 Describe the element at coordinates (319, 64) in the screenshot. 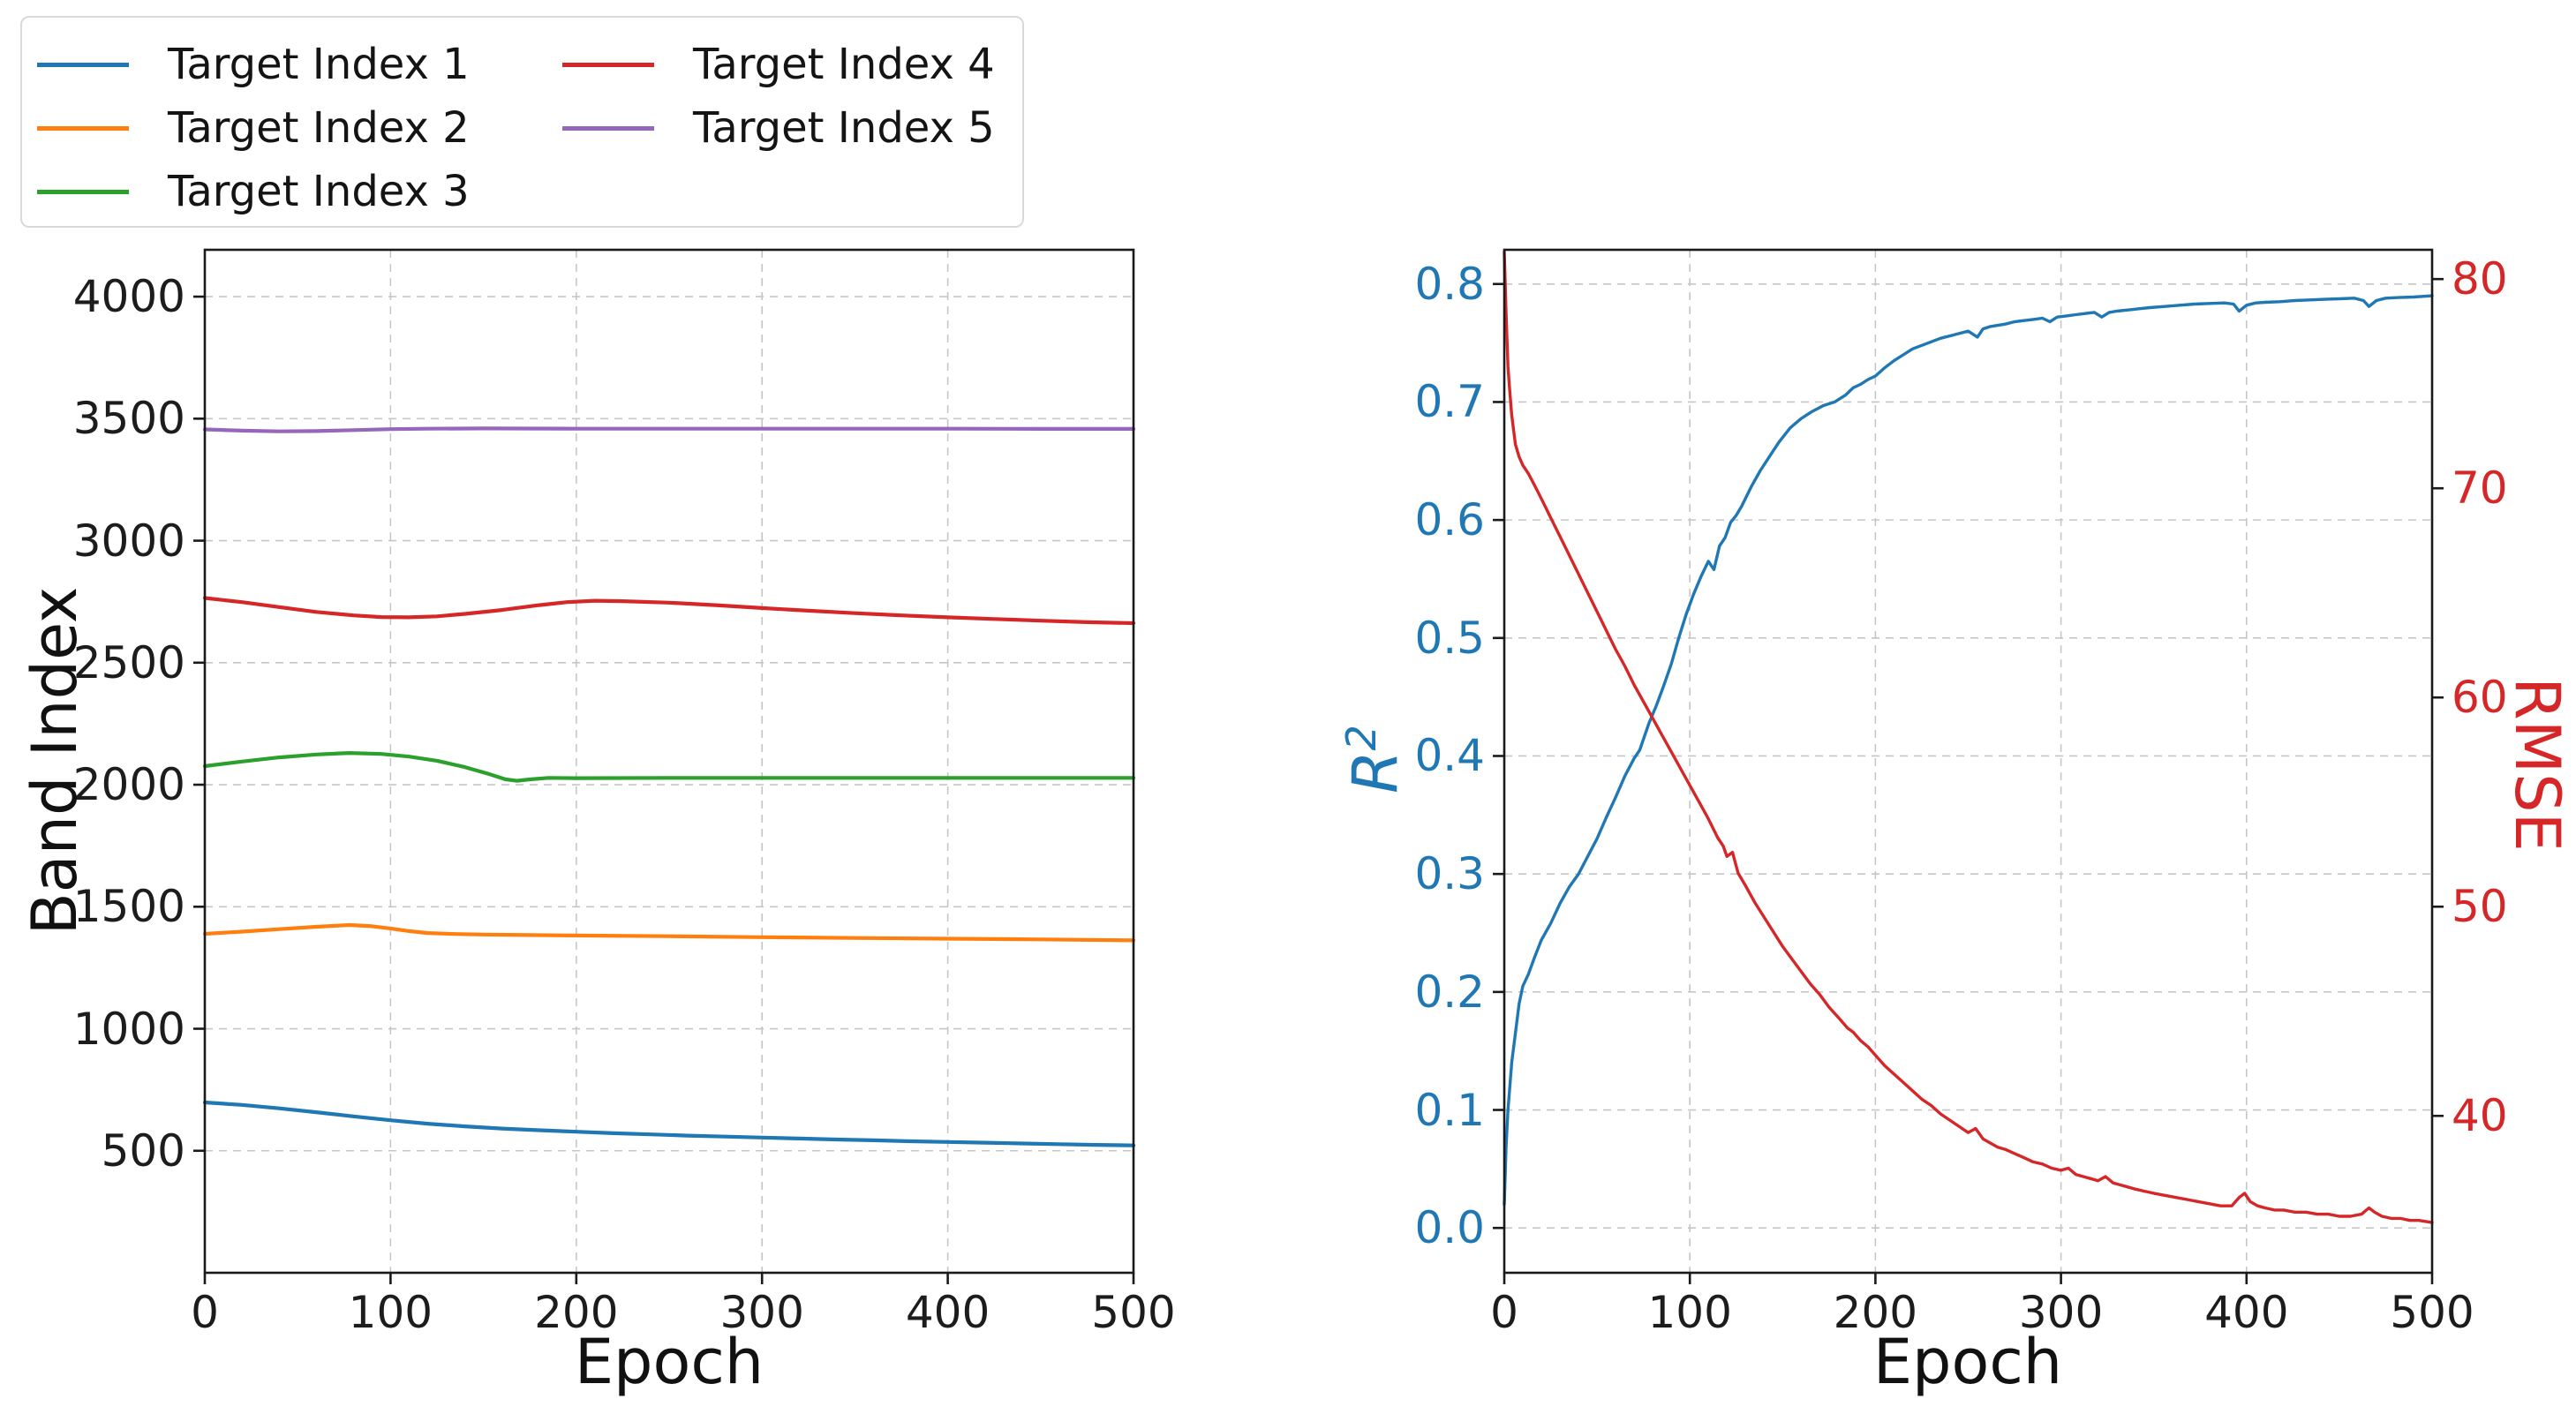

I see `legend-label: Target Index 1` at that location.